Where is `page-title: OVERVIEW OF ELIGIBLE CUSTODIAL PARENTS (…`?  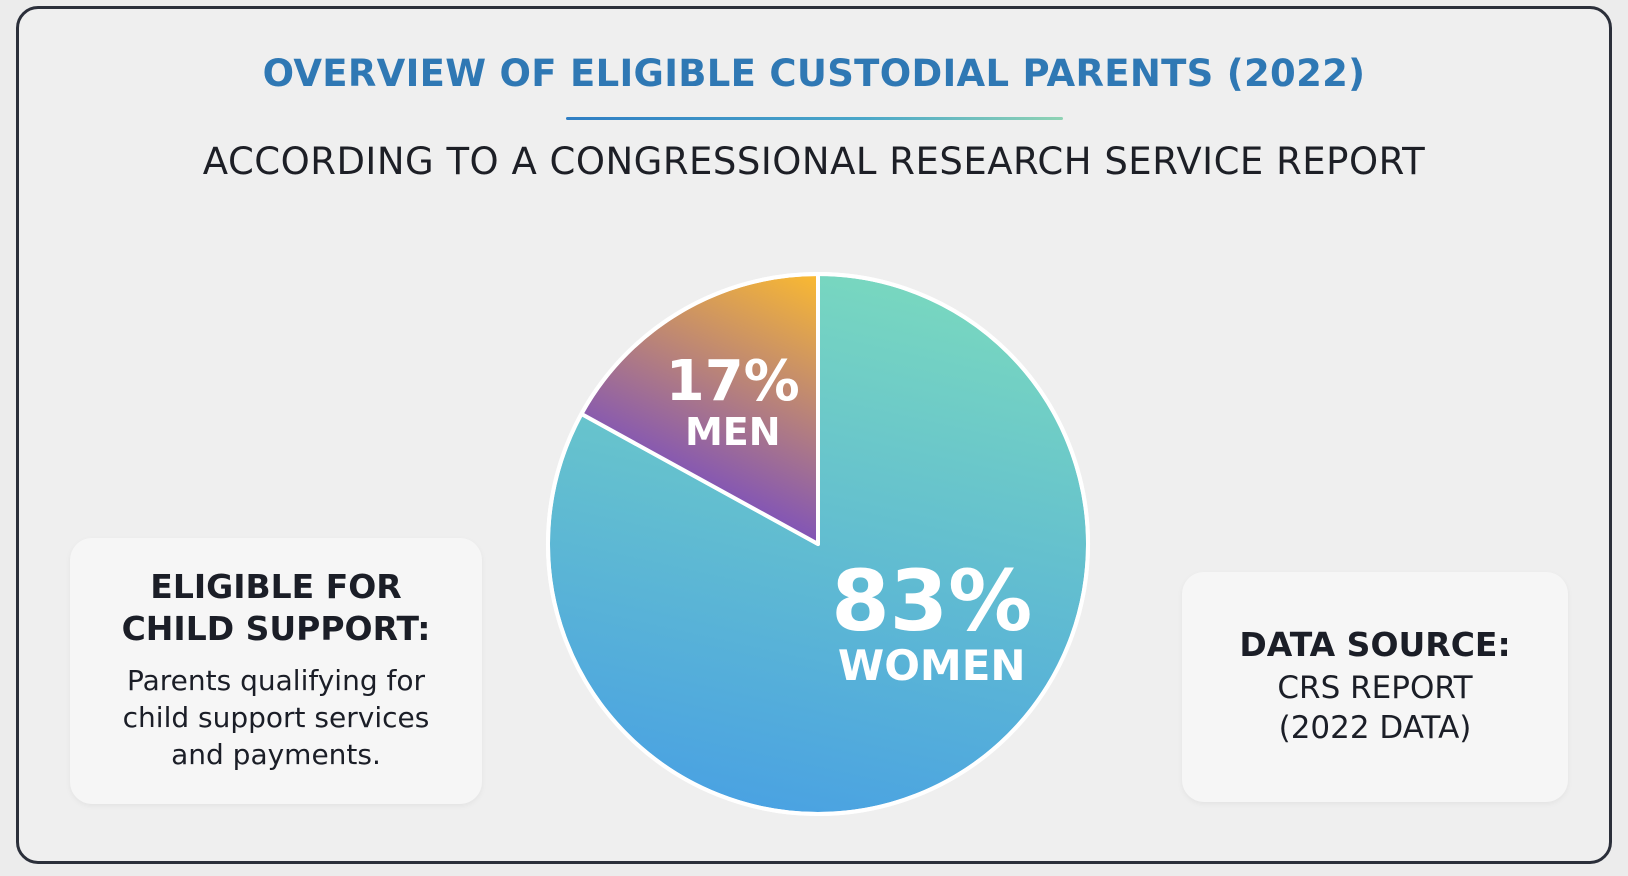 page-title: OVERVIEW OF ELIGIBLE CUSTODIAL PARENTS (… is located at coordinates (814, 73).